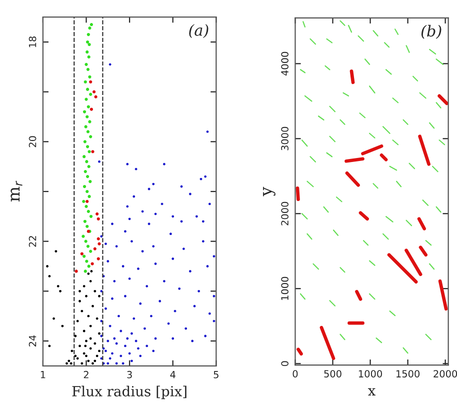  Describe the element at coordinates (284, 214) in the screenshot. I see `y-tick-label: 2000` at that location.